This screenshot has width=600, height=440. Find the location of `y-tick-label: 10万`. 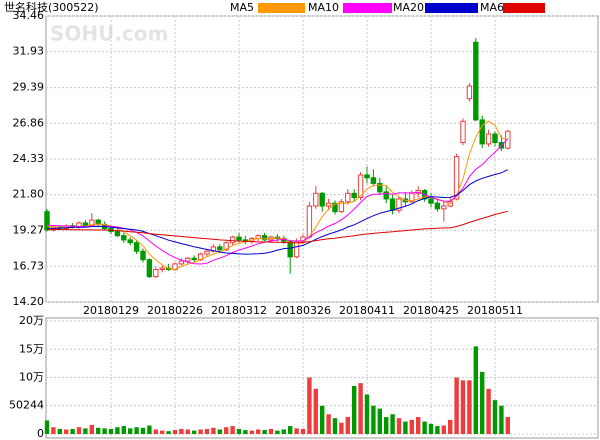

y-tick-label: 10万 is located at coordinates (31, 377).